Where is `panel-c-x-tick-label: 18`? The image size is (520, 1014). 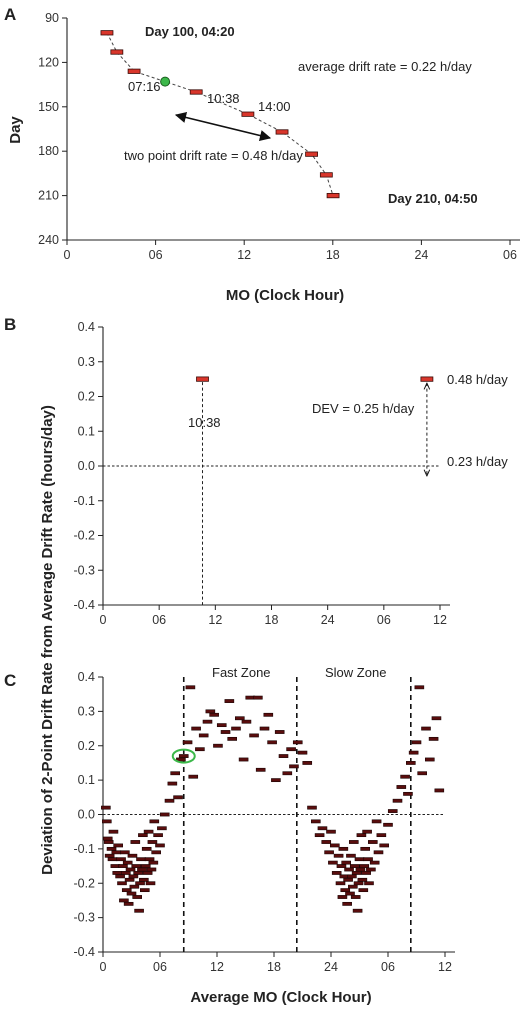
panel-c-x-tick-label: 18 is located at coordinates (274, 967).